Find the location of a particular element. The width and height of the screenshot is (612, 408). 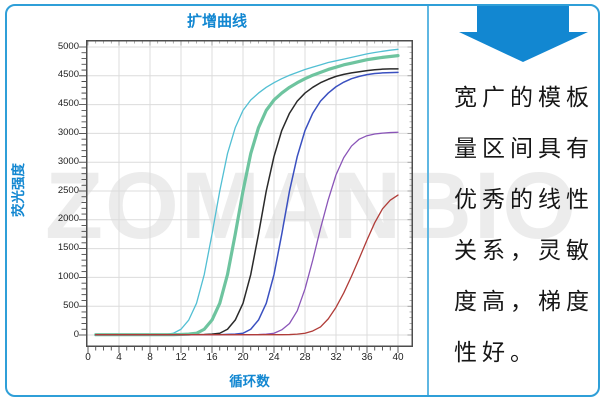

x-tick-label: 16 is located at coordinates (212, 357).